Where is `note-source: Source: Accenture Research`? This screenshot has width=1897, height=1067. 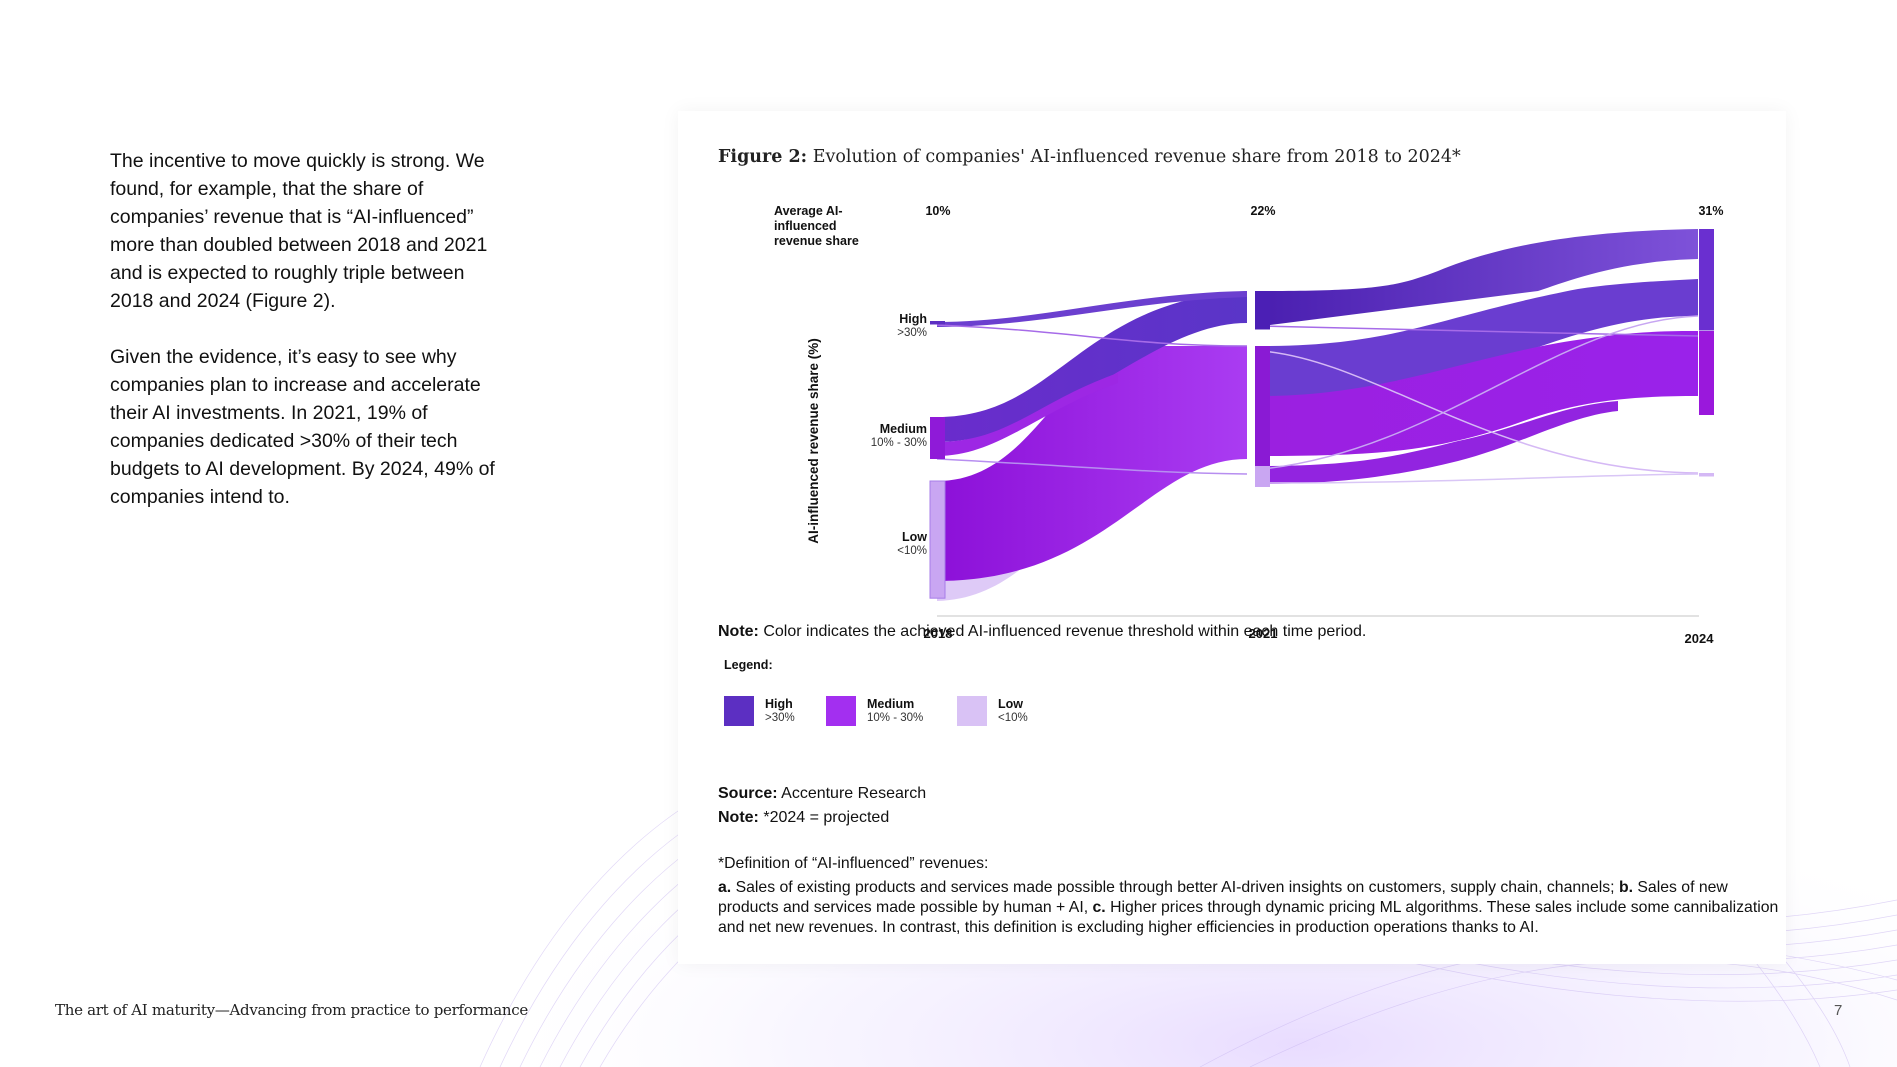
note-source: Source: Accenture Research is located at coordinates (822, 794).